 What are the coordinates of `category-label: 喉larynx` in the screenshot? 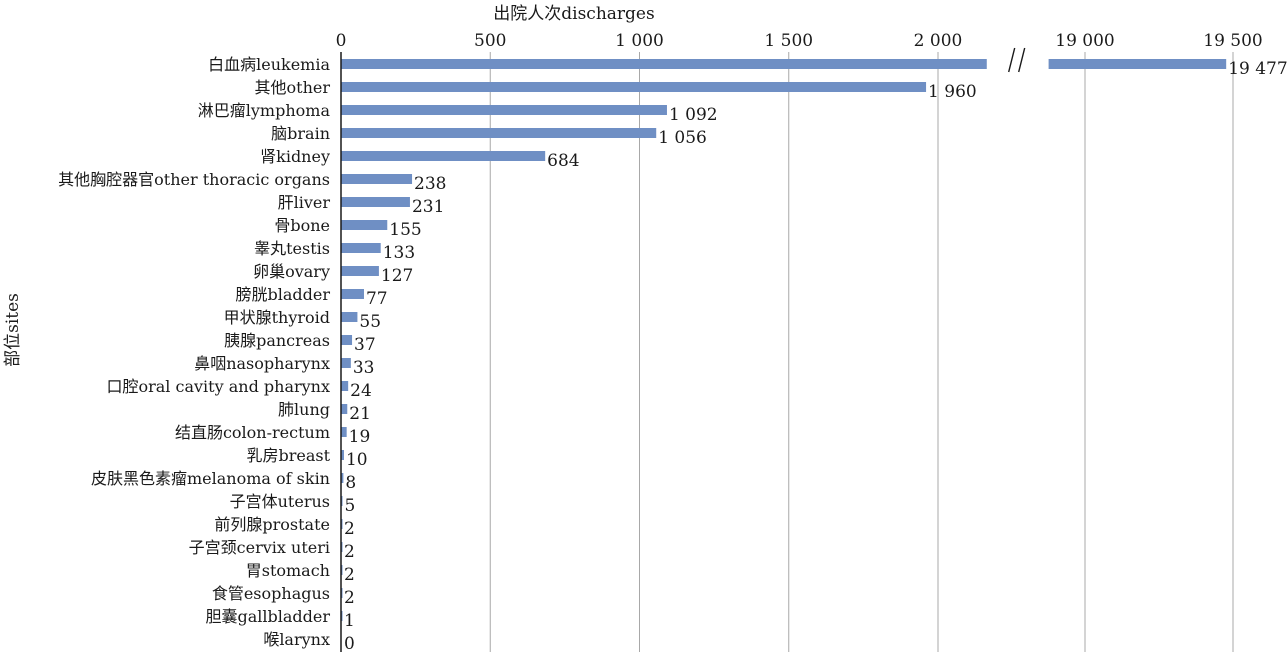 It's located at (296, 639).